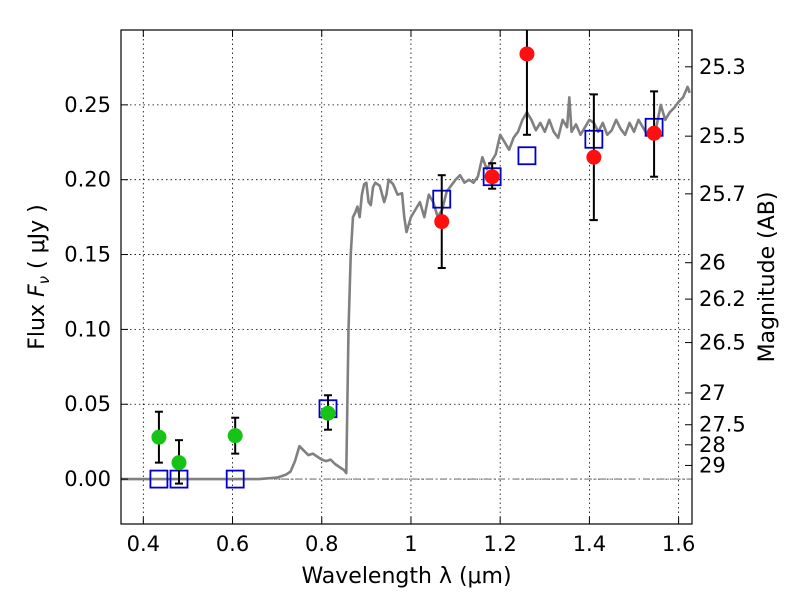  Describe the element at coordinates (722, 67) in the screenshot. I see `y2-tick-label: 25.3` at that location.